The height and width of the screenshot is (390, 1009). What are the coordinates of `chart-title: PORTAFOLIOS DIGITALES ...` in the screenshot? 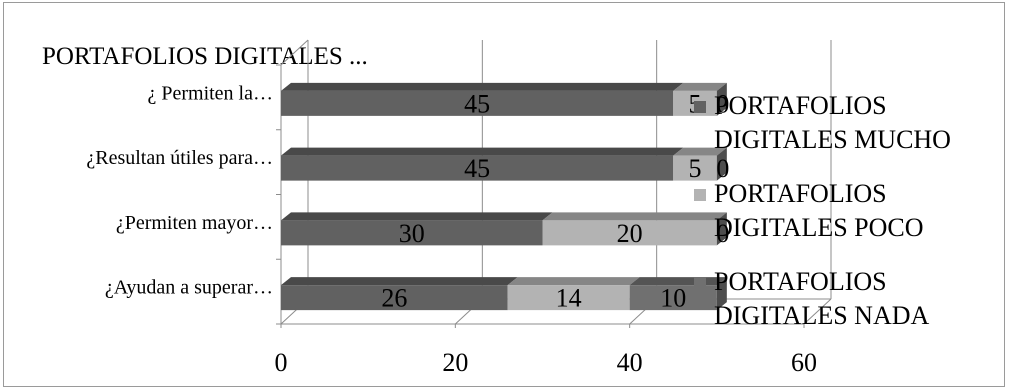 It's located at (205, 56).